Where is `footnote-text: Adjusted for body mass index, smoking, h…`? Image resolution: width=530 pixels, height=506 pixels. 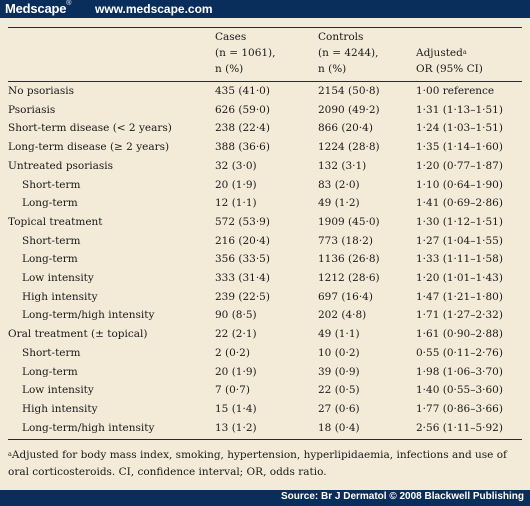
footnote-text: Adjusted for body mass index, smoking, h… is located at coordinates (257, 463).